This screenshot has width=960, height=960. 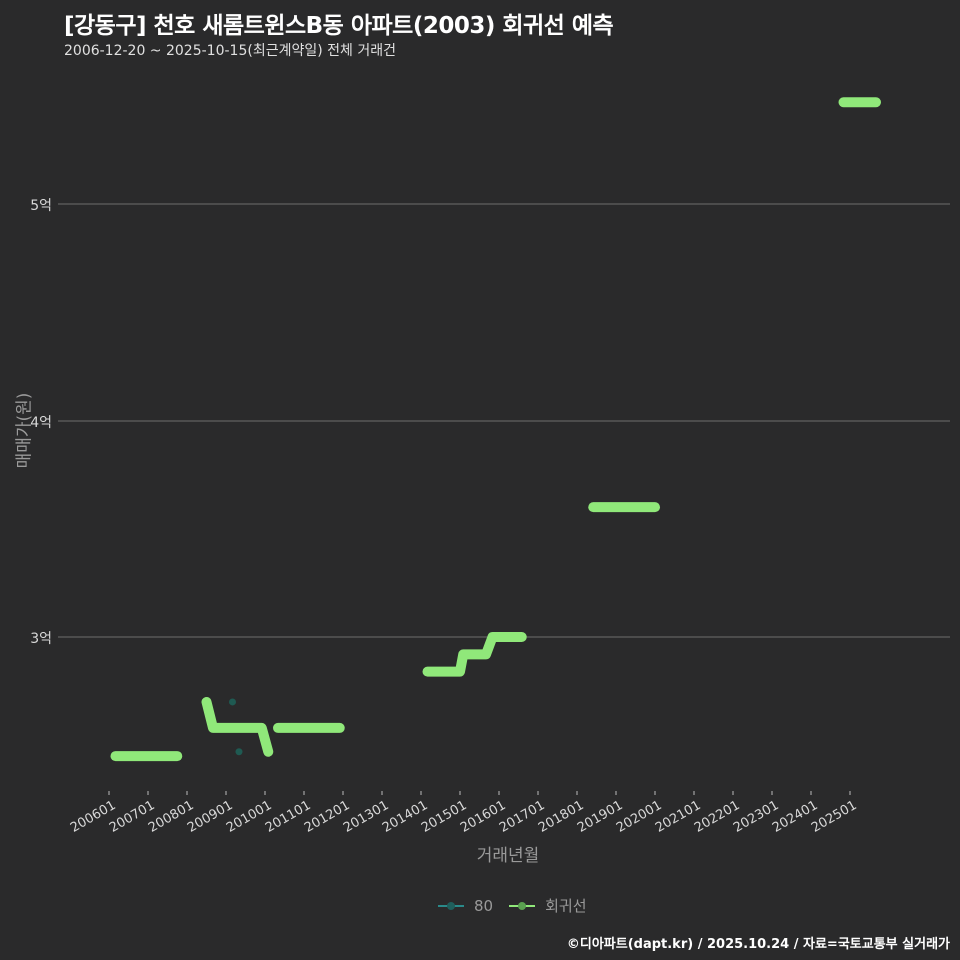 What do you see at coordinates (41, 423) in the screenshot?
I see `y-tick-label: 4억` at bounding box center [41, 423].